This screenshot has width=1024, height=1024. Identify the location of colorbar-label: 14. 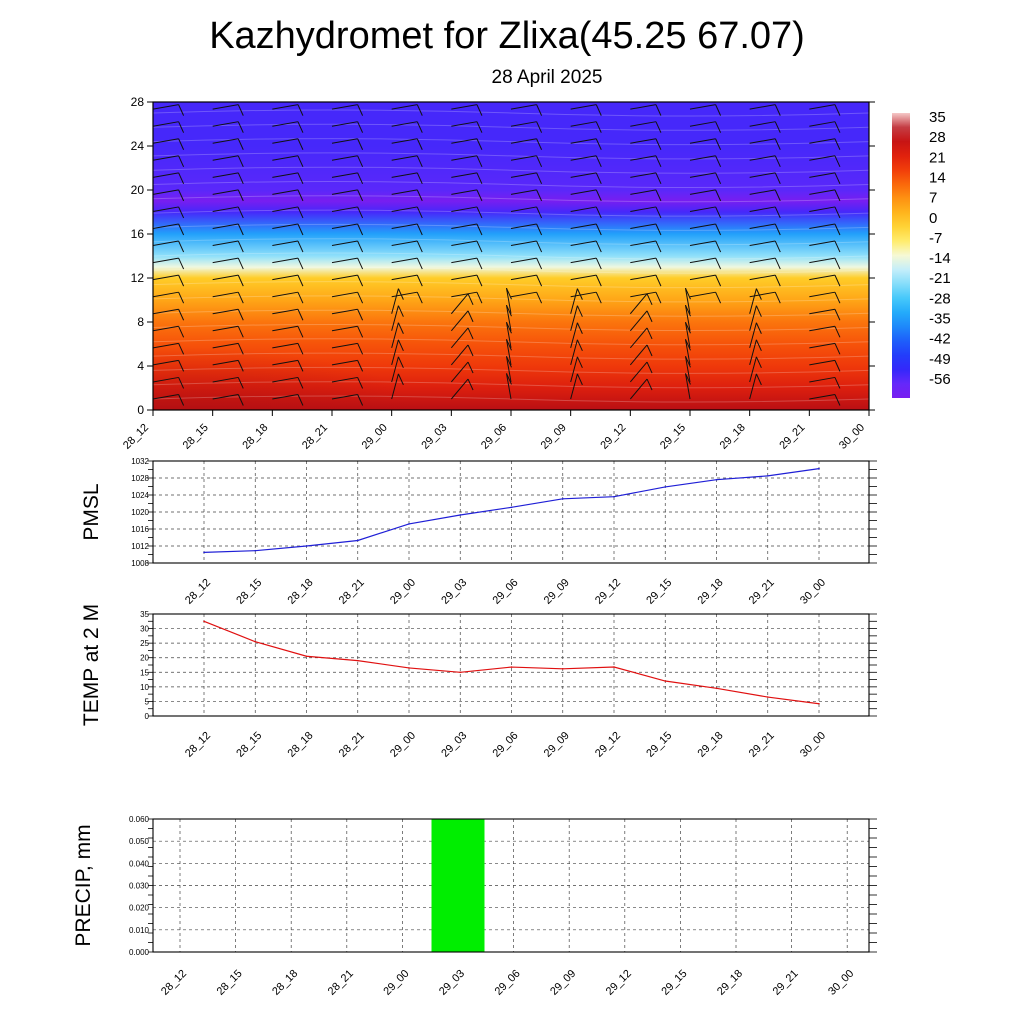
(937, 177).